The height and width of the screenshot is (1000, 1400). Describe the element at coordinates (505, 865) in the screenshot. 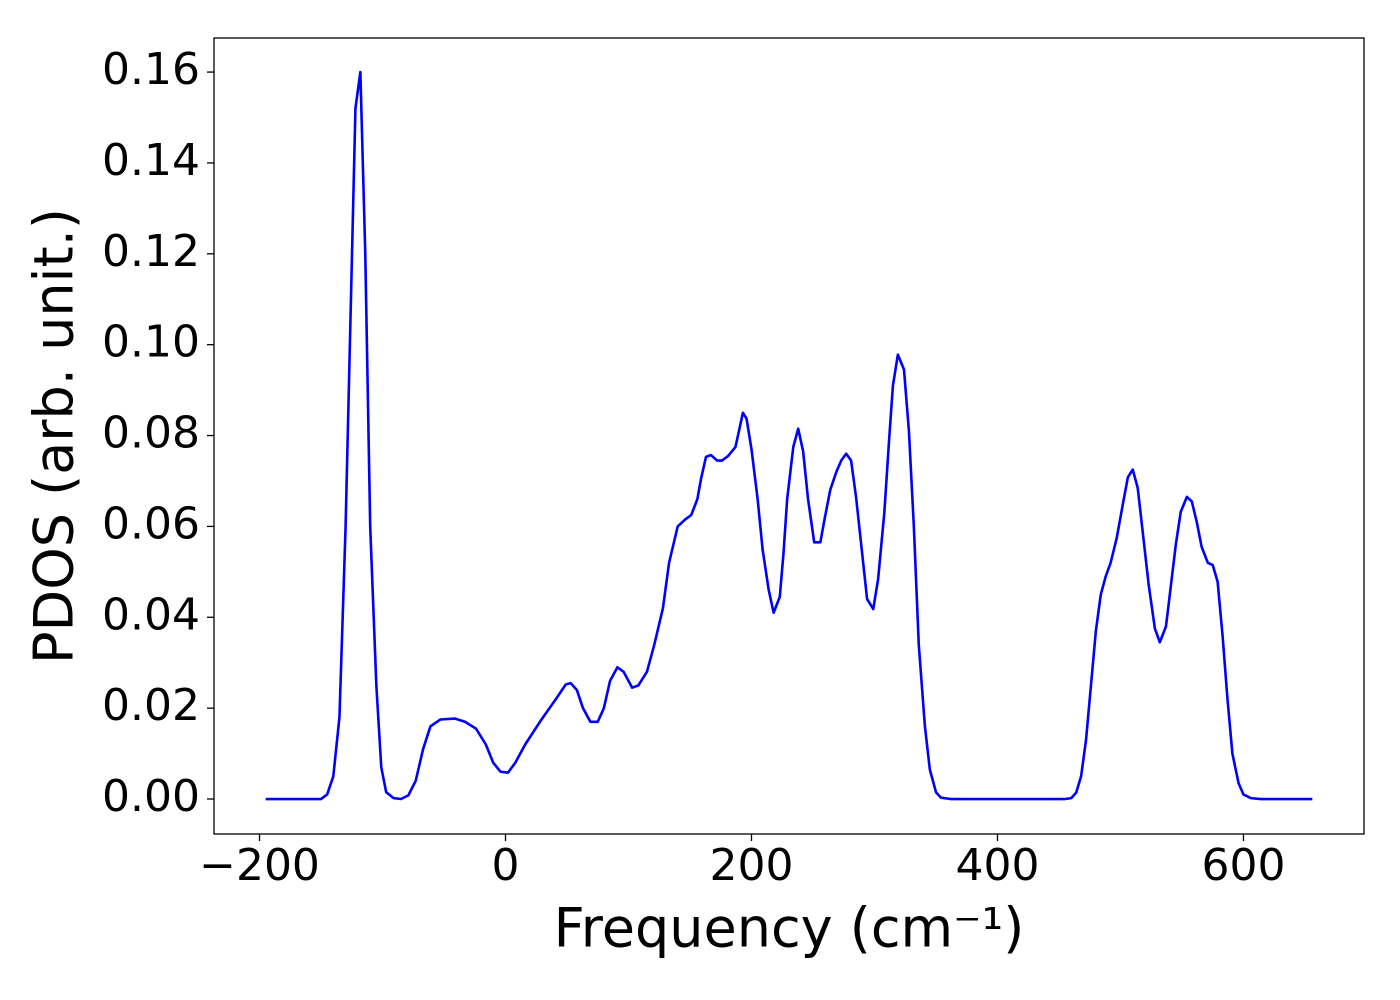

I see `x-tick-label: 0` at that location.